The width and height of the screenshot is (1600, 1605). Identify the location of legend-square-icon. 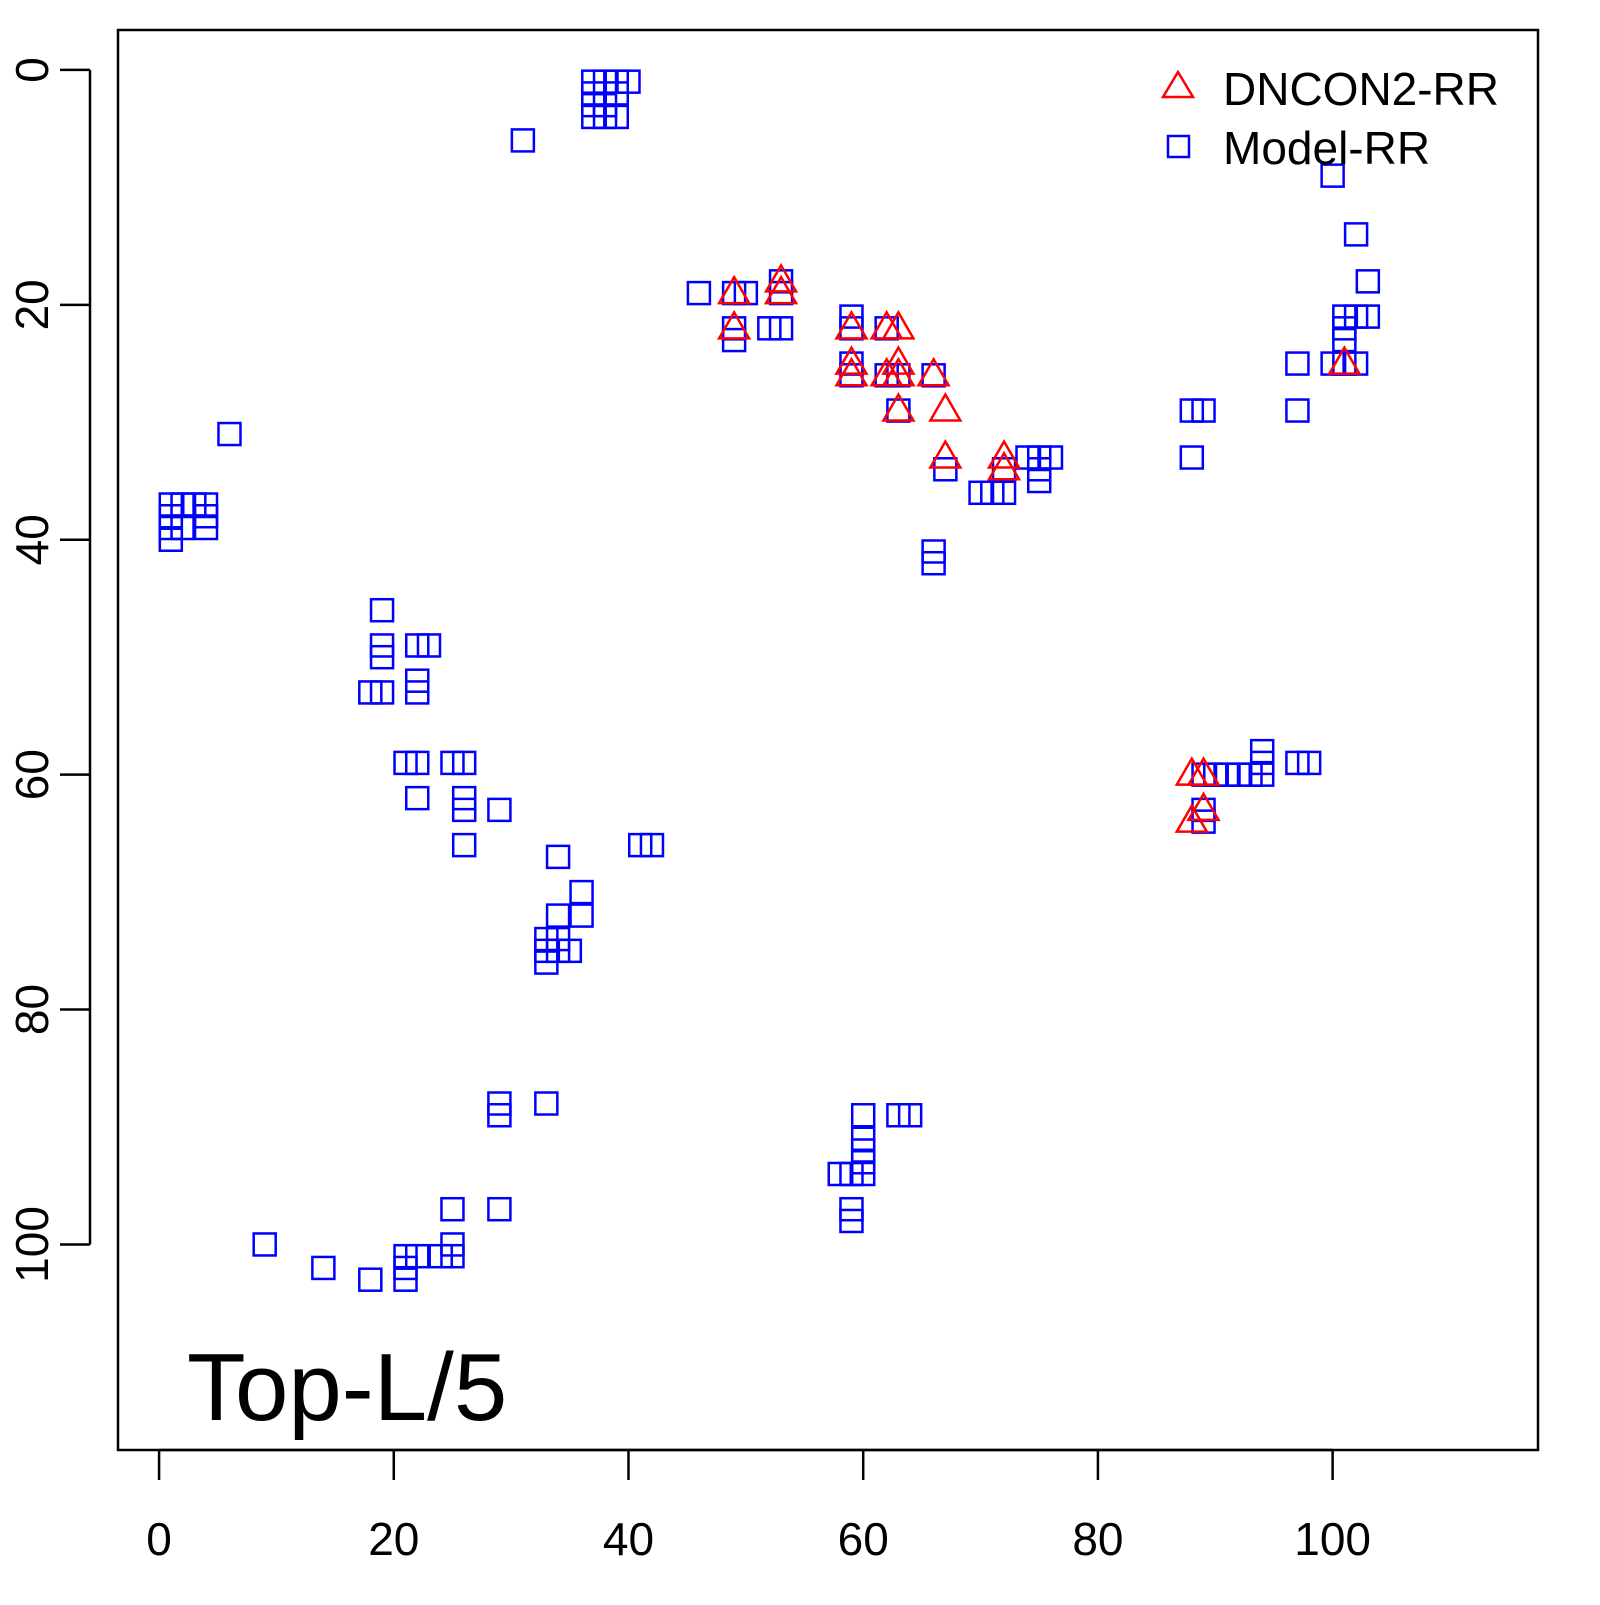
(1178, 146).